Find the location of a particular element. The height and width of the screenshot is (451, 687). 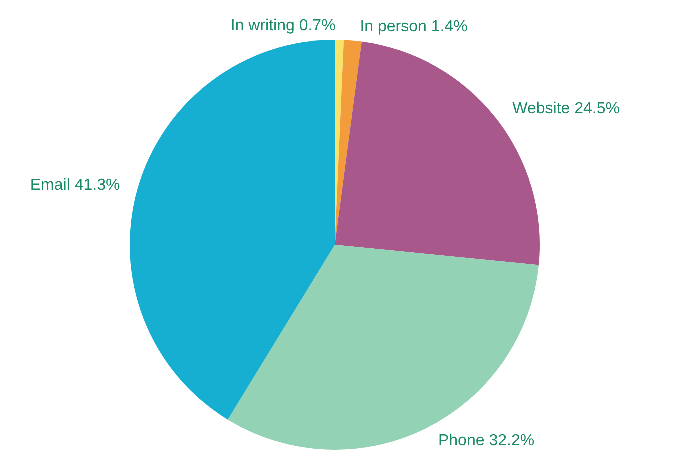

slice-label: Email 41.3% is located at coordinates (75, 185).